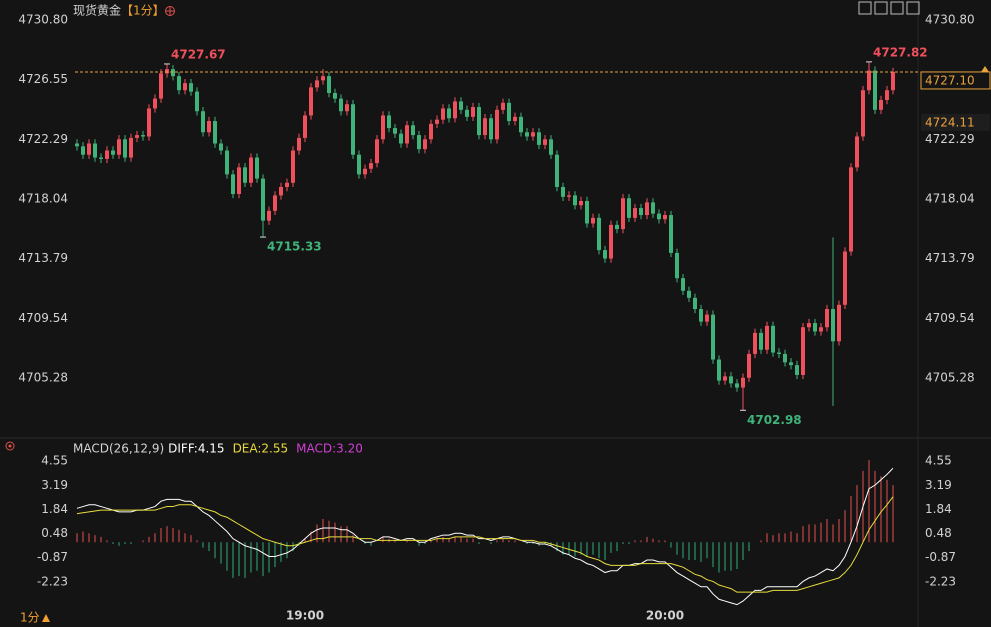  Describe the element at coordinates (950, 378) in the screenshot. I see `y-tick-label-right: 4705.28` at that location.